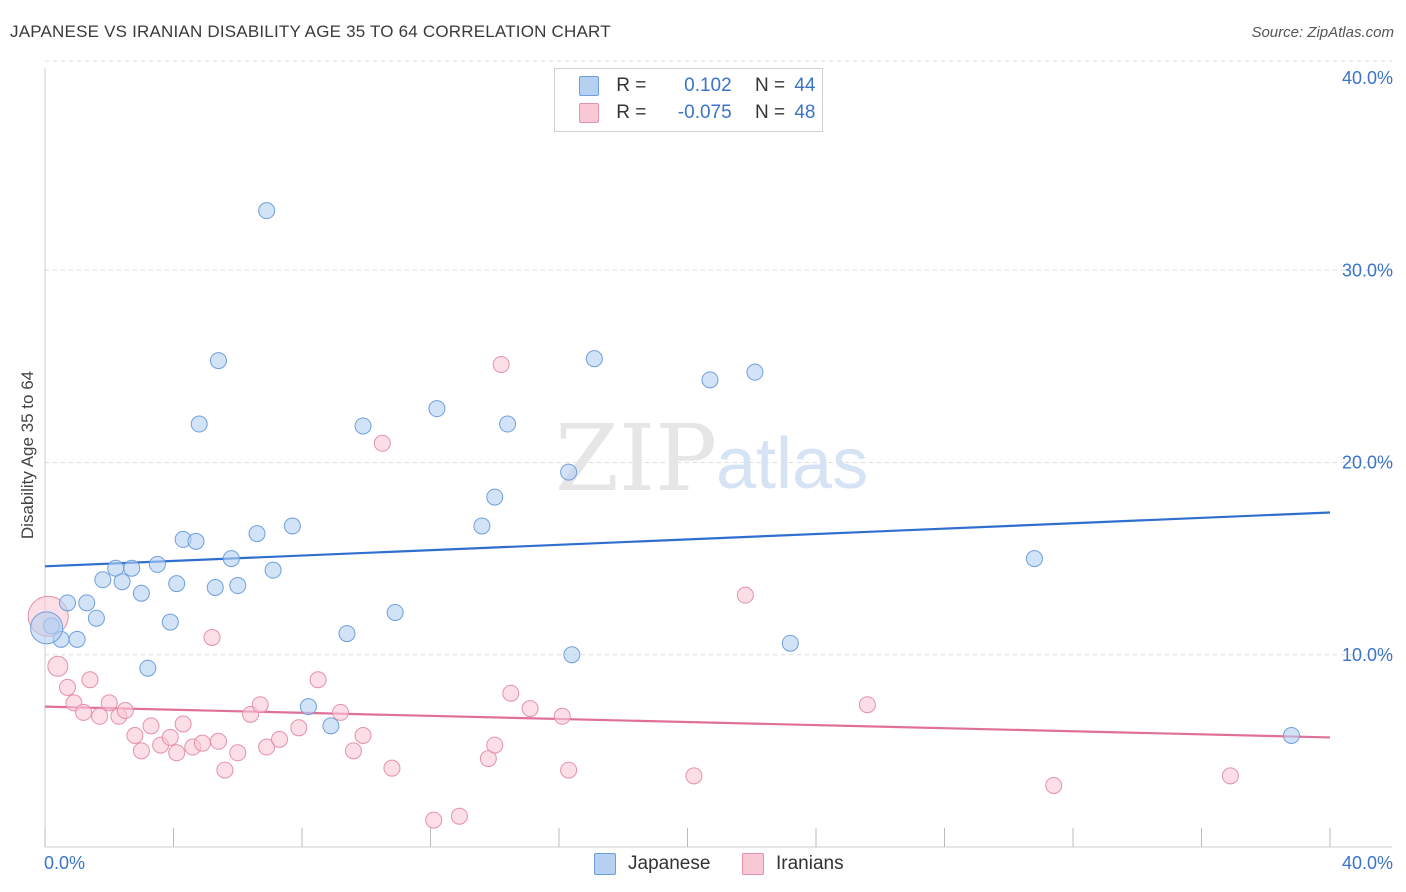  I want to click on x-tick-label: 0.0%, so click(64, 863).